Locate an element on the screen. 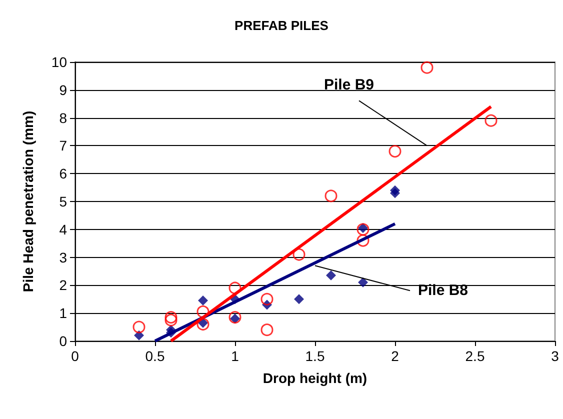  y-tick-label: 6 is located at coordinates (63, 174).